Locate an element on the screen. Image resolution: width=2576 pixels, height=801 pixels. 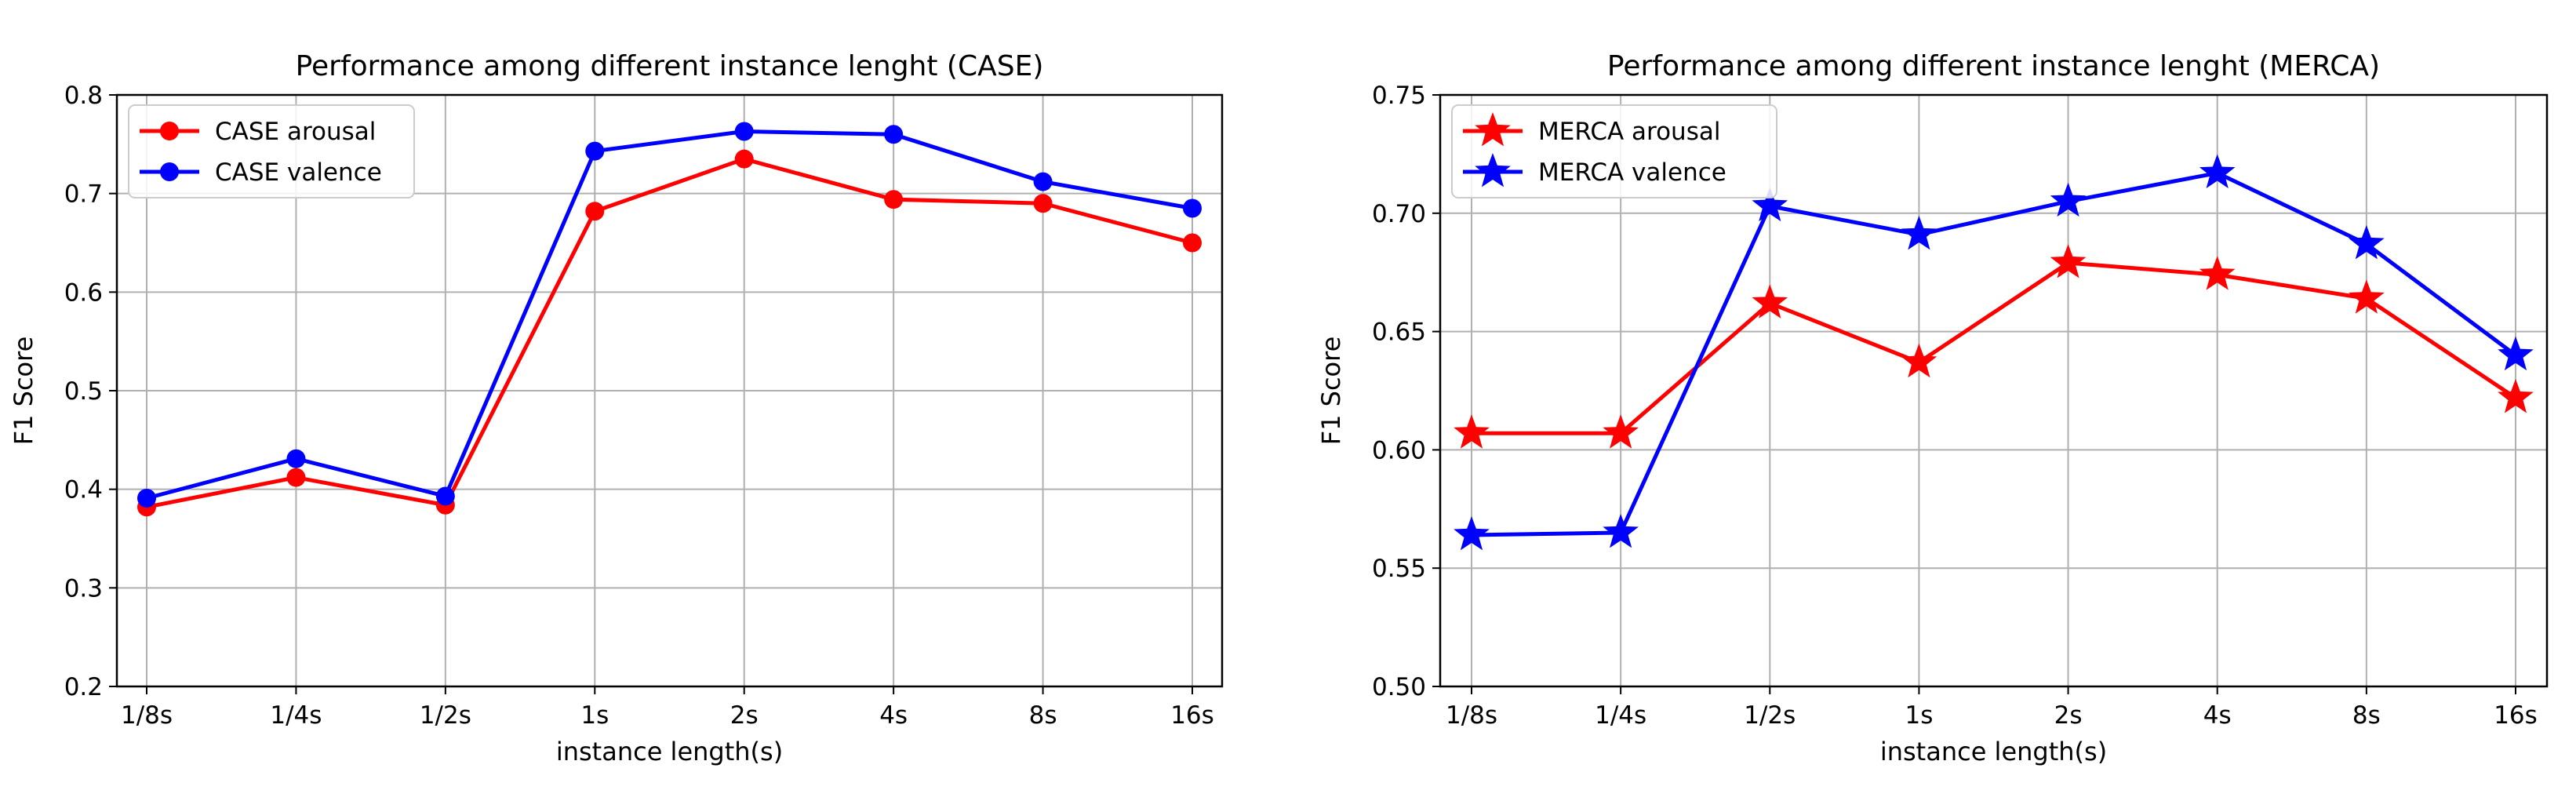
legend: CASE arousal CASE valence is located at coordinates (271, 151).